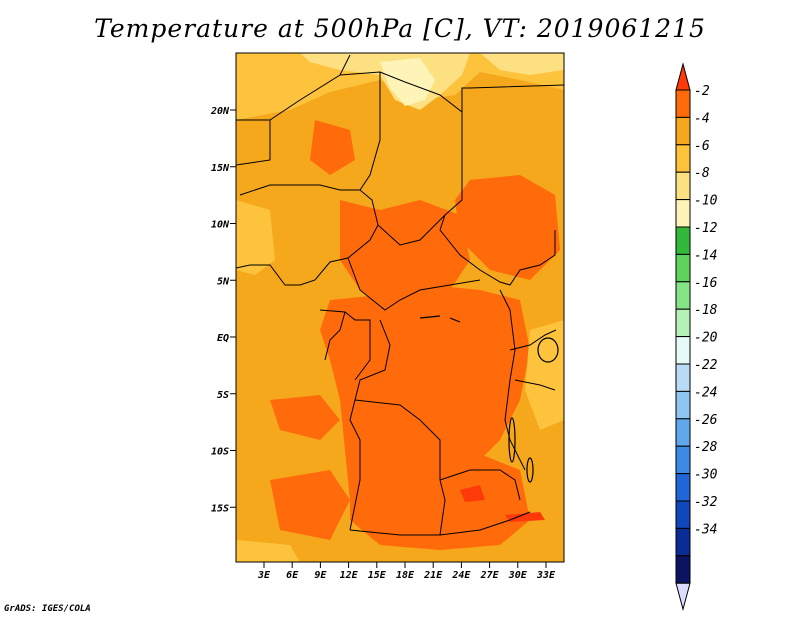 The width and height of the screenshot is (800, 618). I want to click on colorbar-label: -24, so click(705, 392).